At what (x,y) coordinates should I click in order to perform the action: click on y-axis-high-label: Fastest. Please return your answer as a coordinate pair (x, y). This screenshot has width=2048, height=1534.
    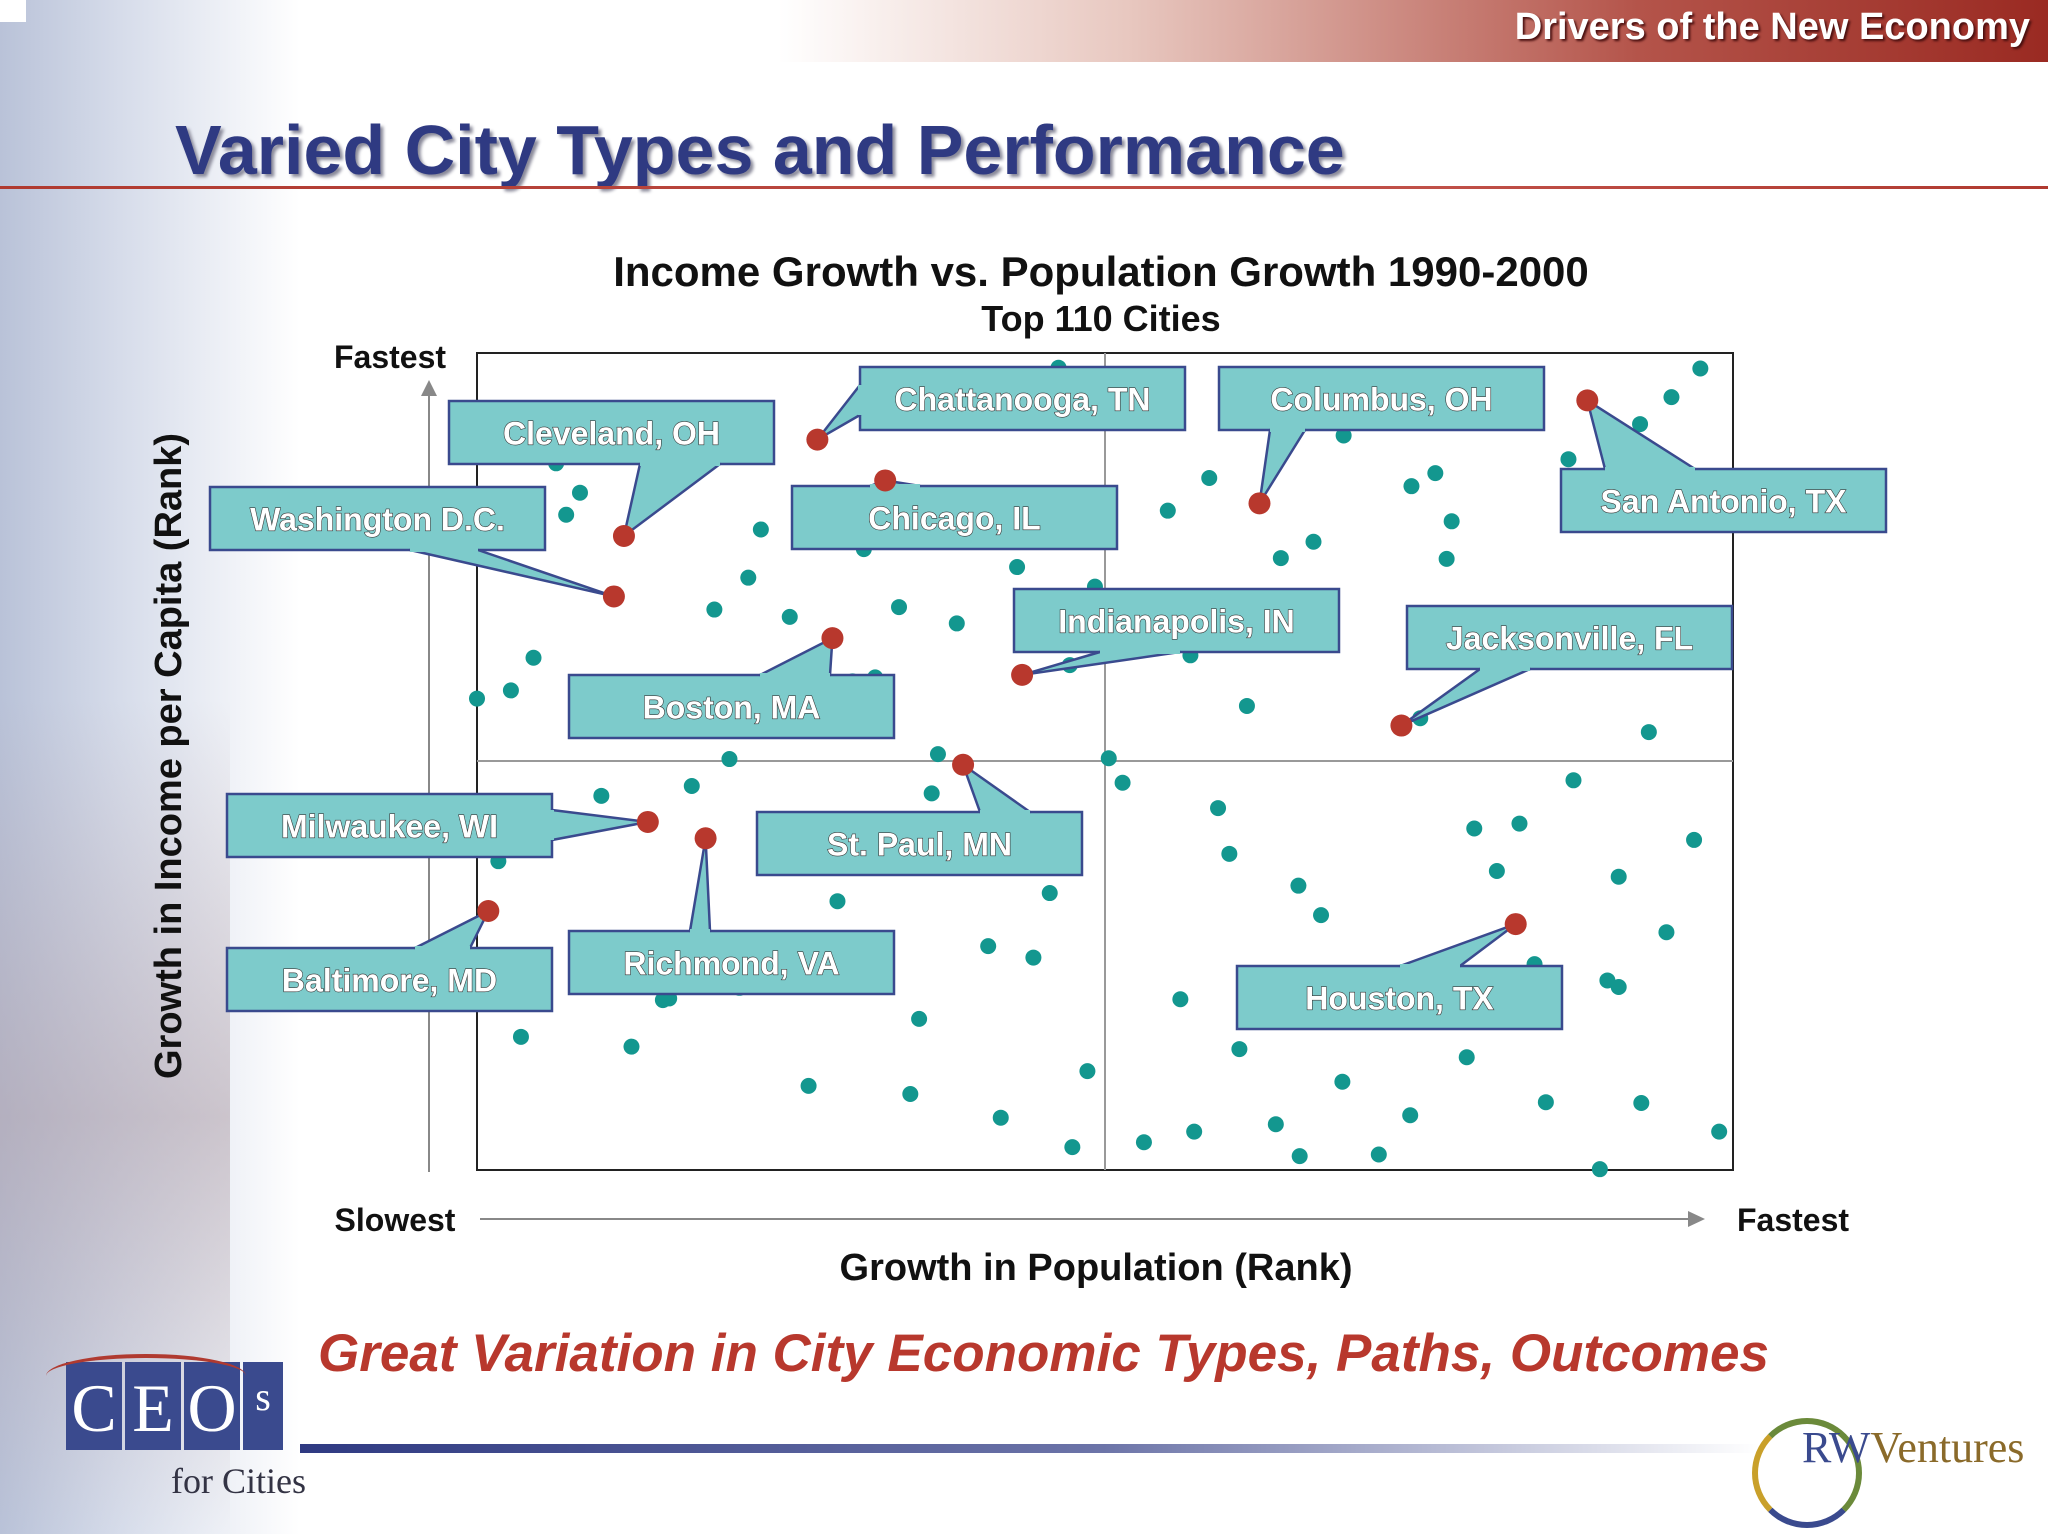
    Looking at the image, I should click on (390, 357).